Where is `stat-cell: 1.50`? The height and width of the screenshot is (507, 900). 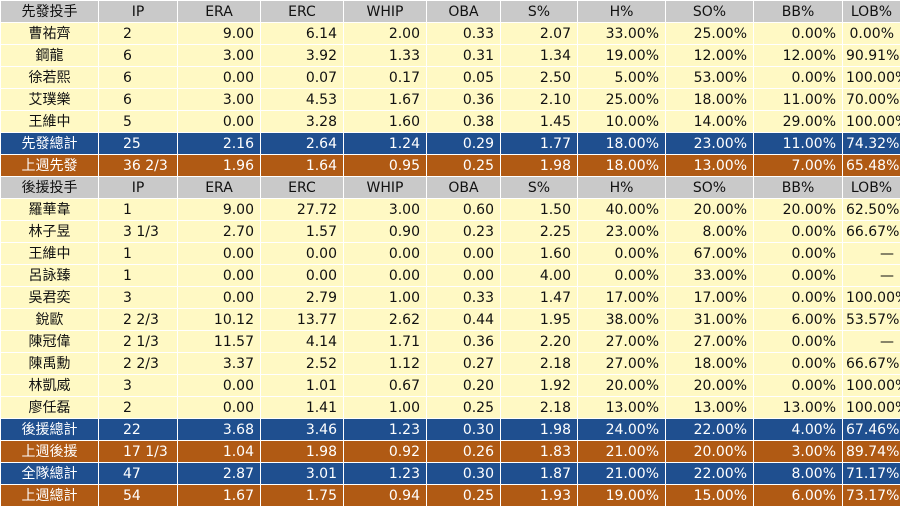
stat-cell: 1.50 is located at coordinates (539, 210).